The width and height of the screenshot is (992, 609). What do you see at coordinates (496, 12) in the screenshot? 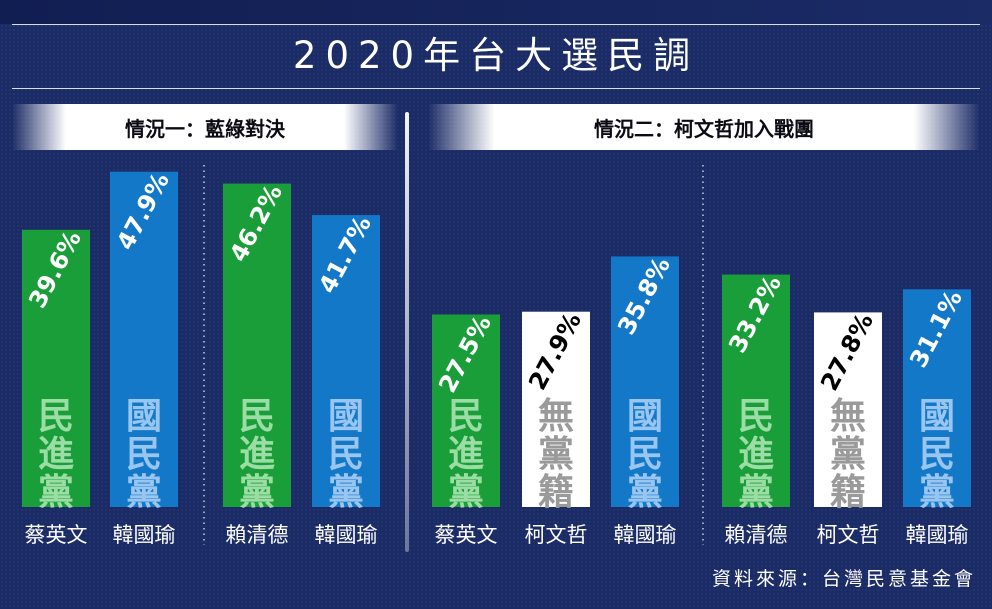
I see `title-band` at bounding box center [496, 12].